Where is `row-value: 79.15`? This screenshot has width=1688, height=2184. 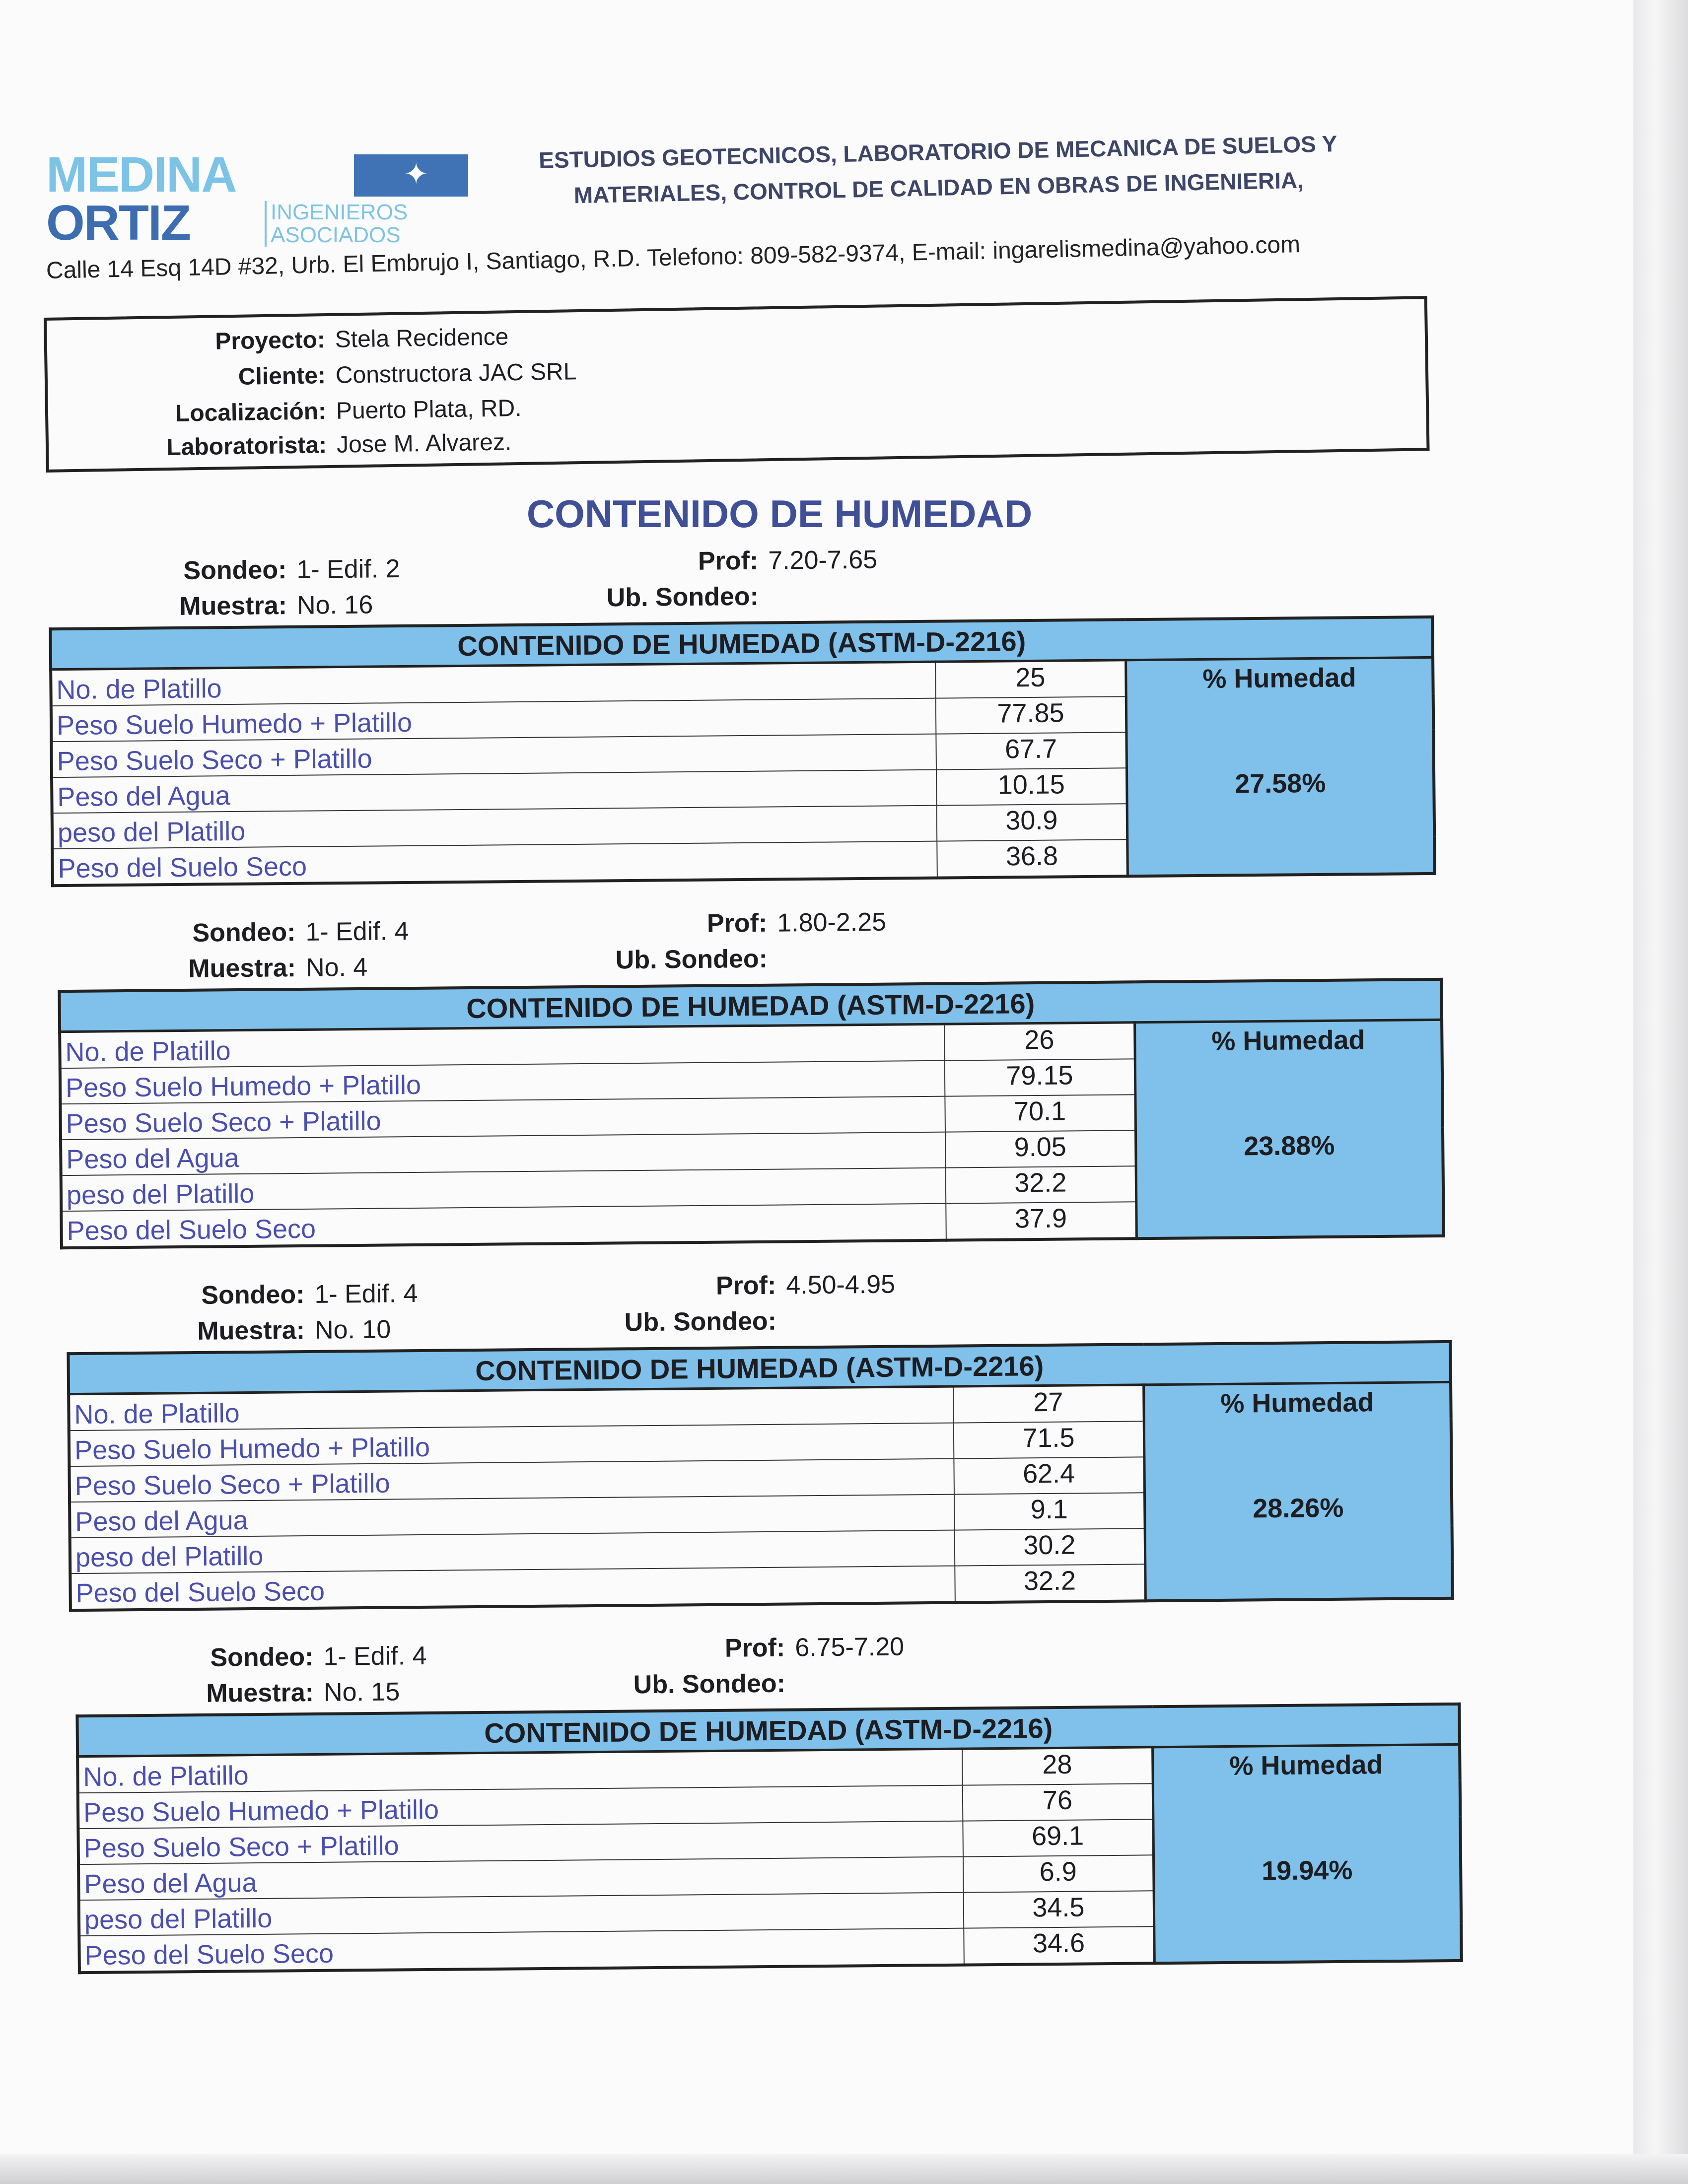 row-value: 79.15 is located at coordinates (1039, 1077).